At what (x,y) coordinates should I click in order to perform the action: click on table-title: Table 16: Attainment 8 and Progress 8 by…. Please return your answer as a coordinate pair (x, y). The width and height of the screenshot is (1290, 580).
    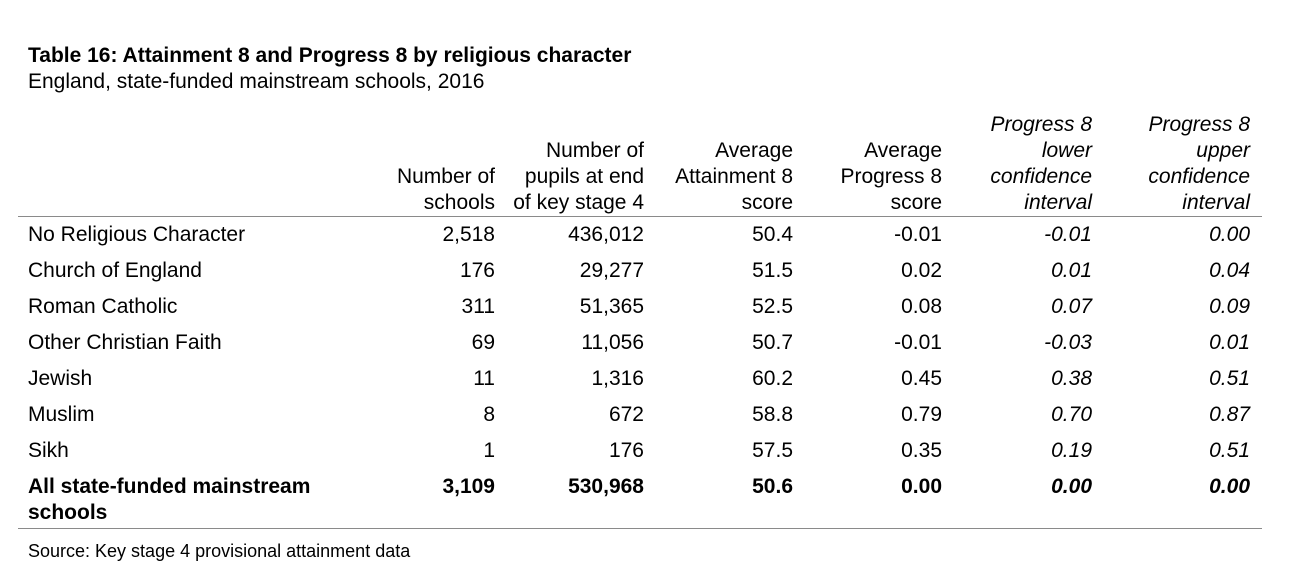
    Looking at the image, I should click on (330, 55).